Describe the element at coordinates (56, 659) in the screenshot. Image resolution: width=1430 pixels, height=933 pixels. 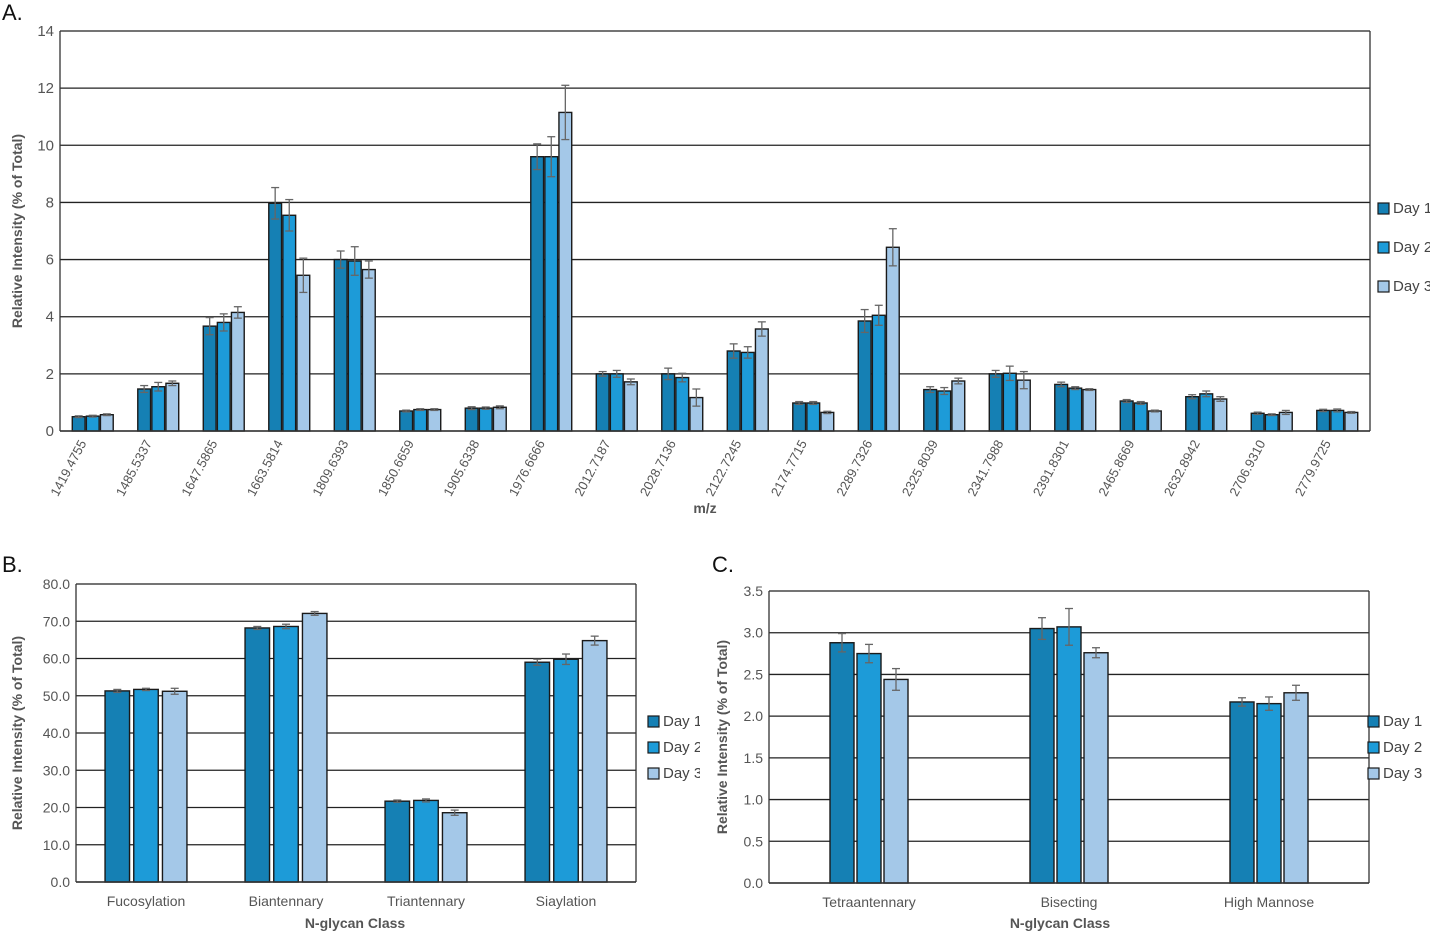
I see `y-tick-label: 60.0` at that location.